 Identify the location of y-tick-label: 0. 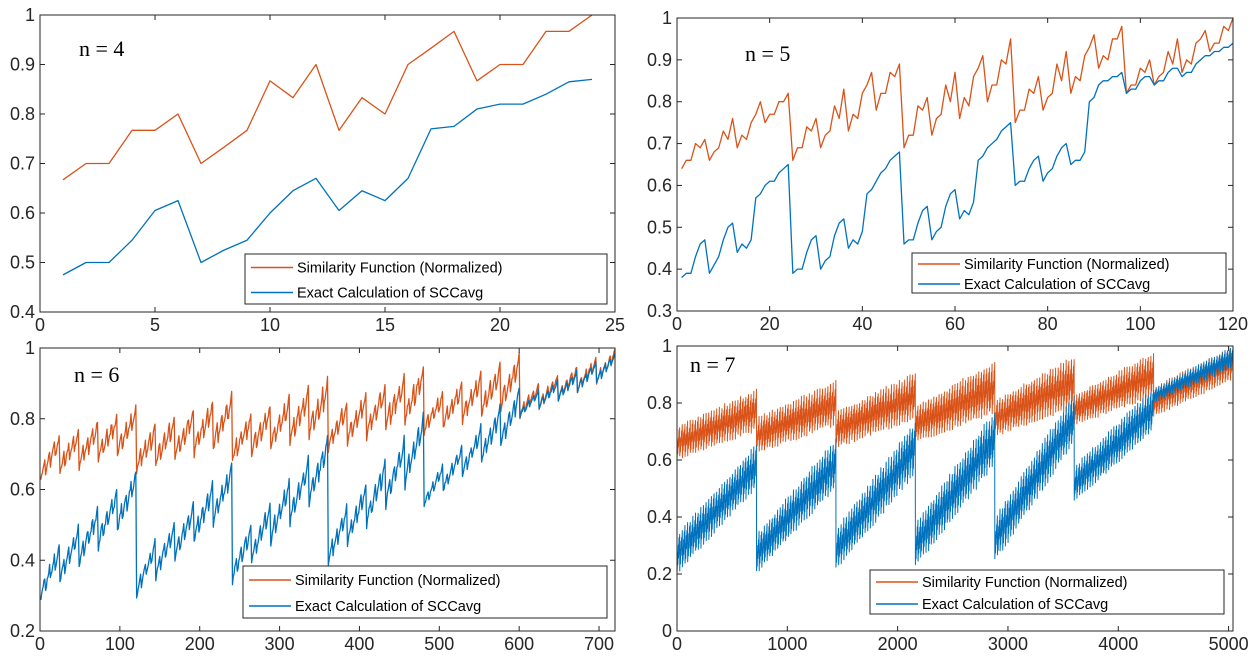
(667, 631).